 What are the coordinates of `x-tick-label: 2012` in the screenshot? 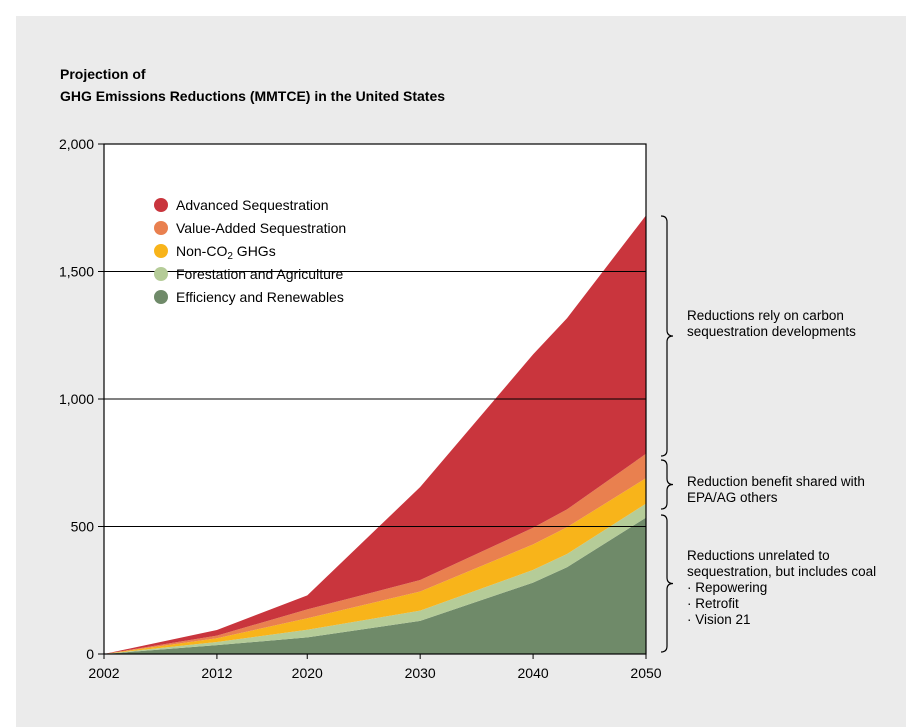 It's located at (216, 673).